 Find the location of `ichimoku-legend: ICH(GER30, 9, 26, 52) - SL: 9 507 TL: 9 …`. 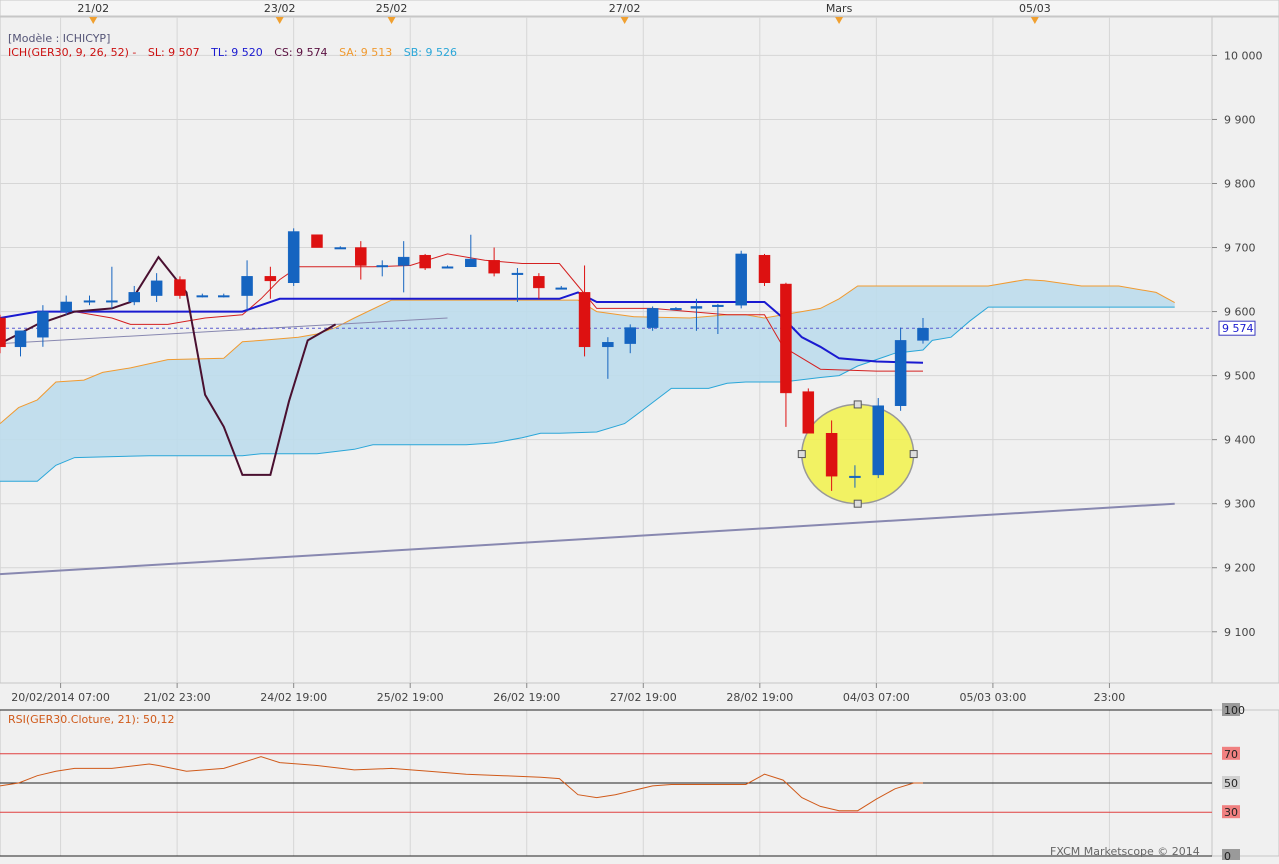

ichimoku-legend: ICH(GER30, 9, 26, 52) - SL: 9 507 TL: 9 … is located at coordinates (232, 52).